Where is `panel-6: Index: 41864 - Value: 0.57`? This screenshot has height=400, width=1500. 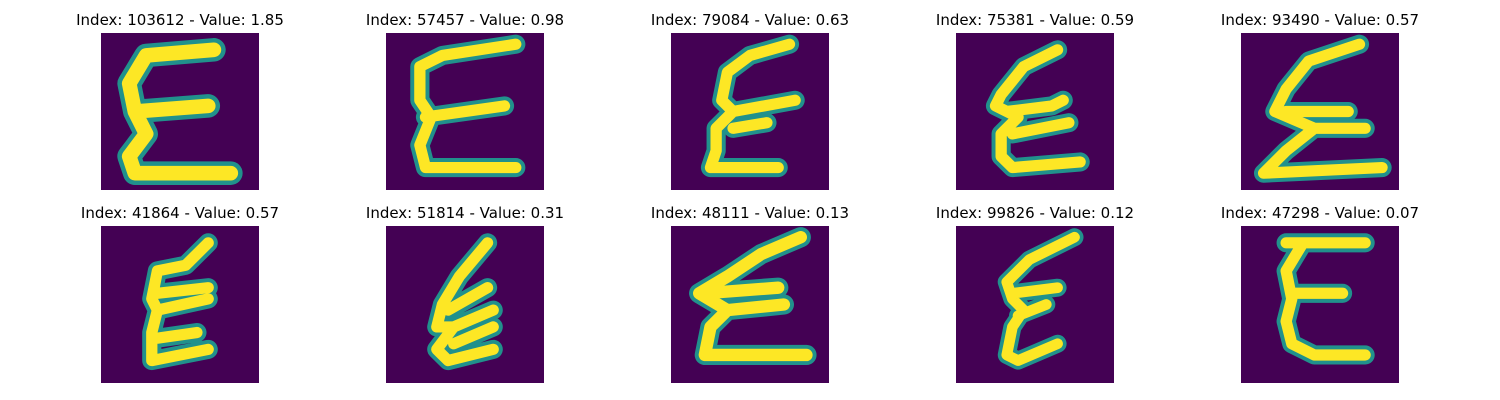
panel-6: Index: 41864 - Value: 0.57 is located at coordinates (180, 298).